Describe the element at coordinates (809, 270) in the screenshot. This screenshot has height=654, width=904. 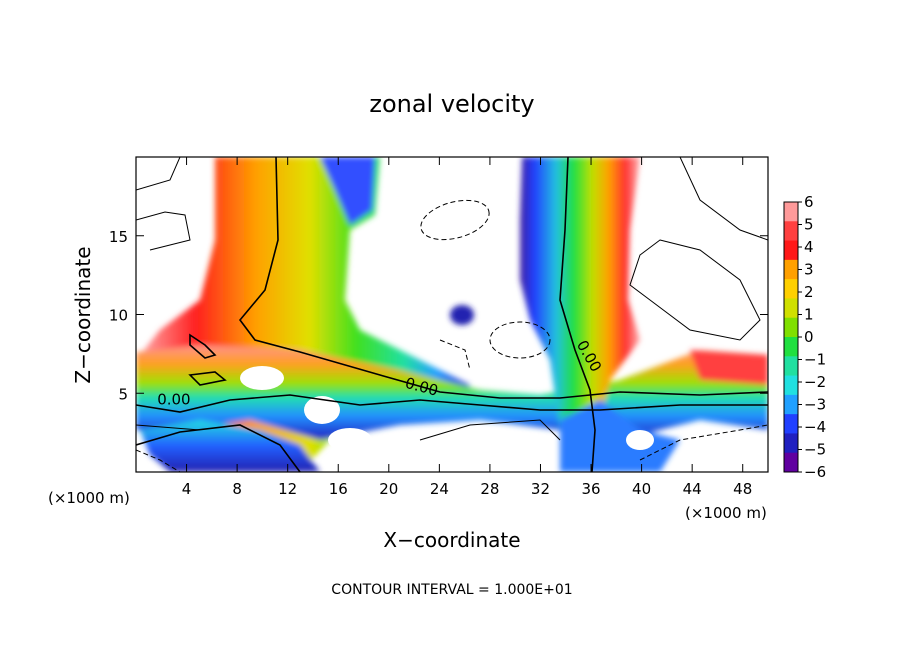
I see `colorbar-label: 3` at that location.